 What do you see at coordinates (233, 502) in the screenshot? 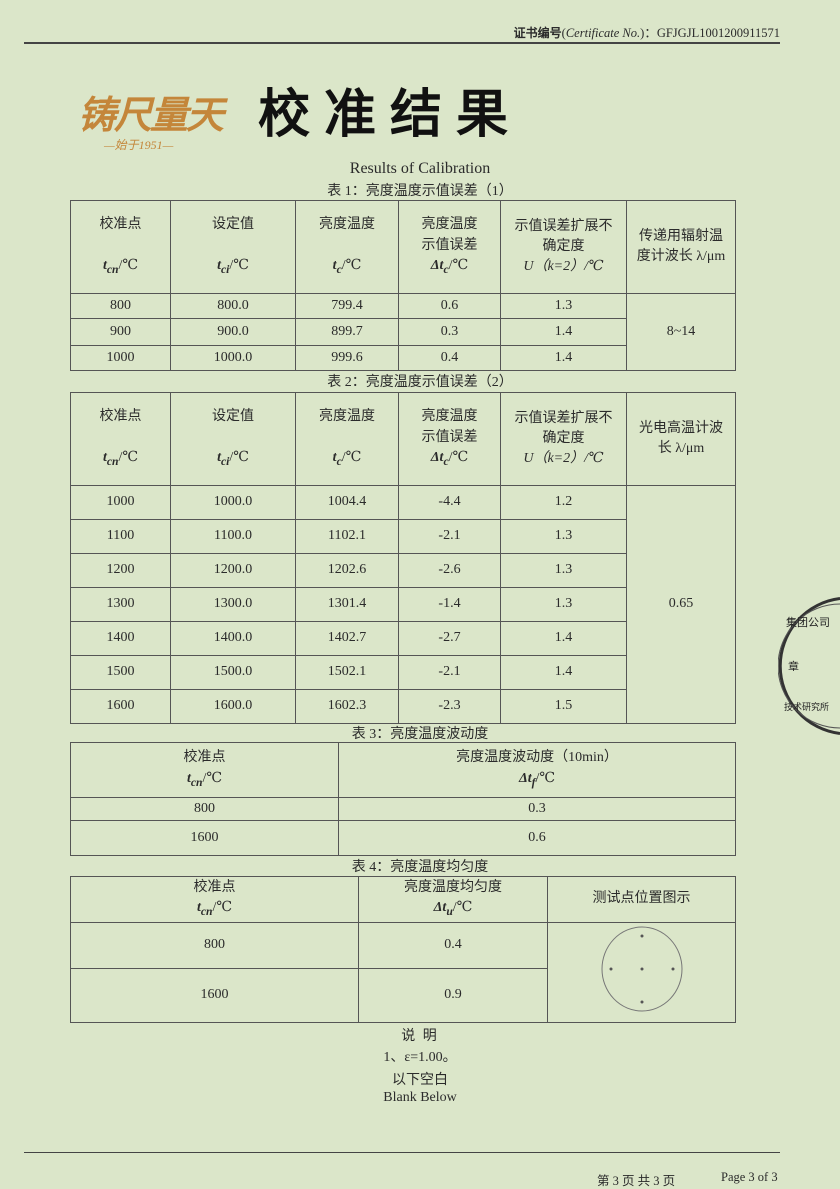
I see `cell: 1000.0` at bounding box center [233, 502].